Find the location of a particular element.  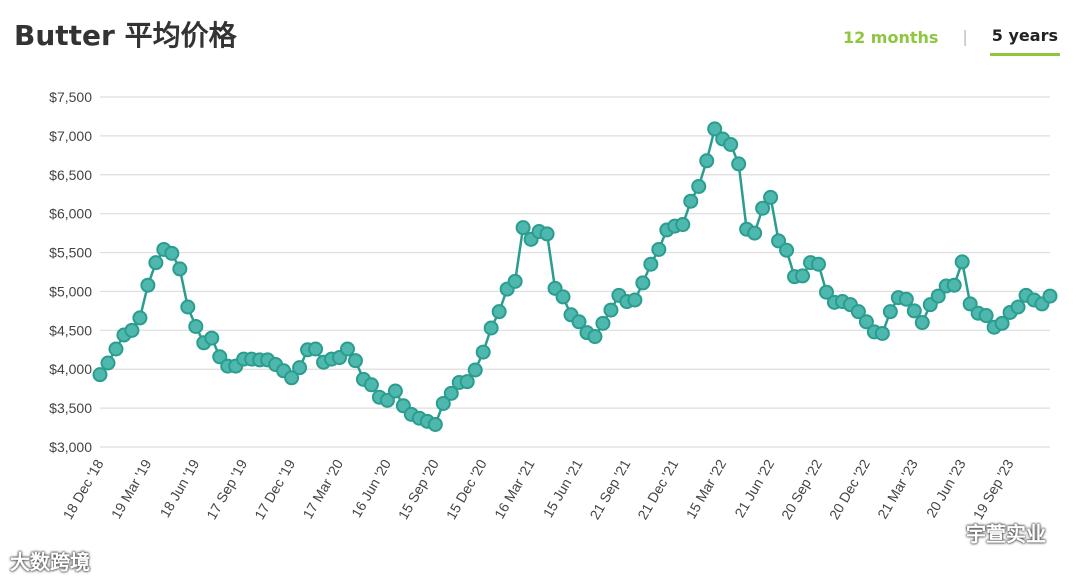

y-tick-label: $6,000 is located at coordinates (70, 214).